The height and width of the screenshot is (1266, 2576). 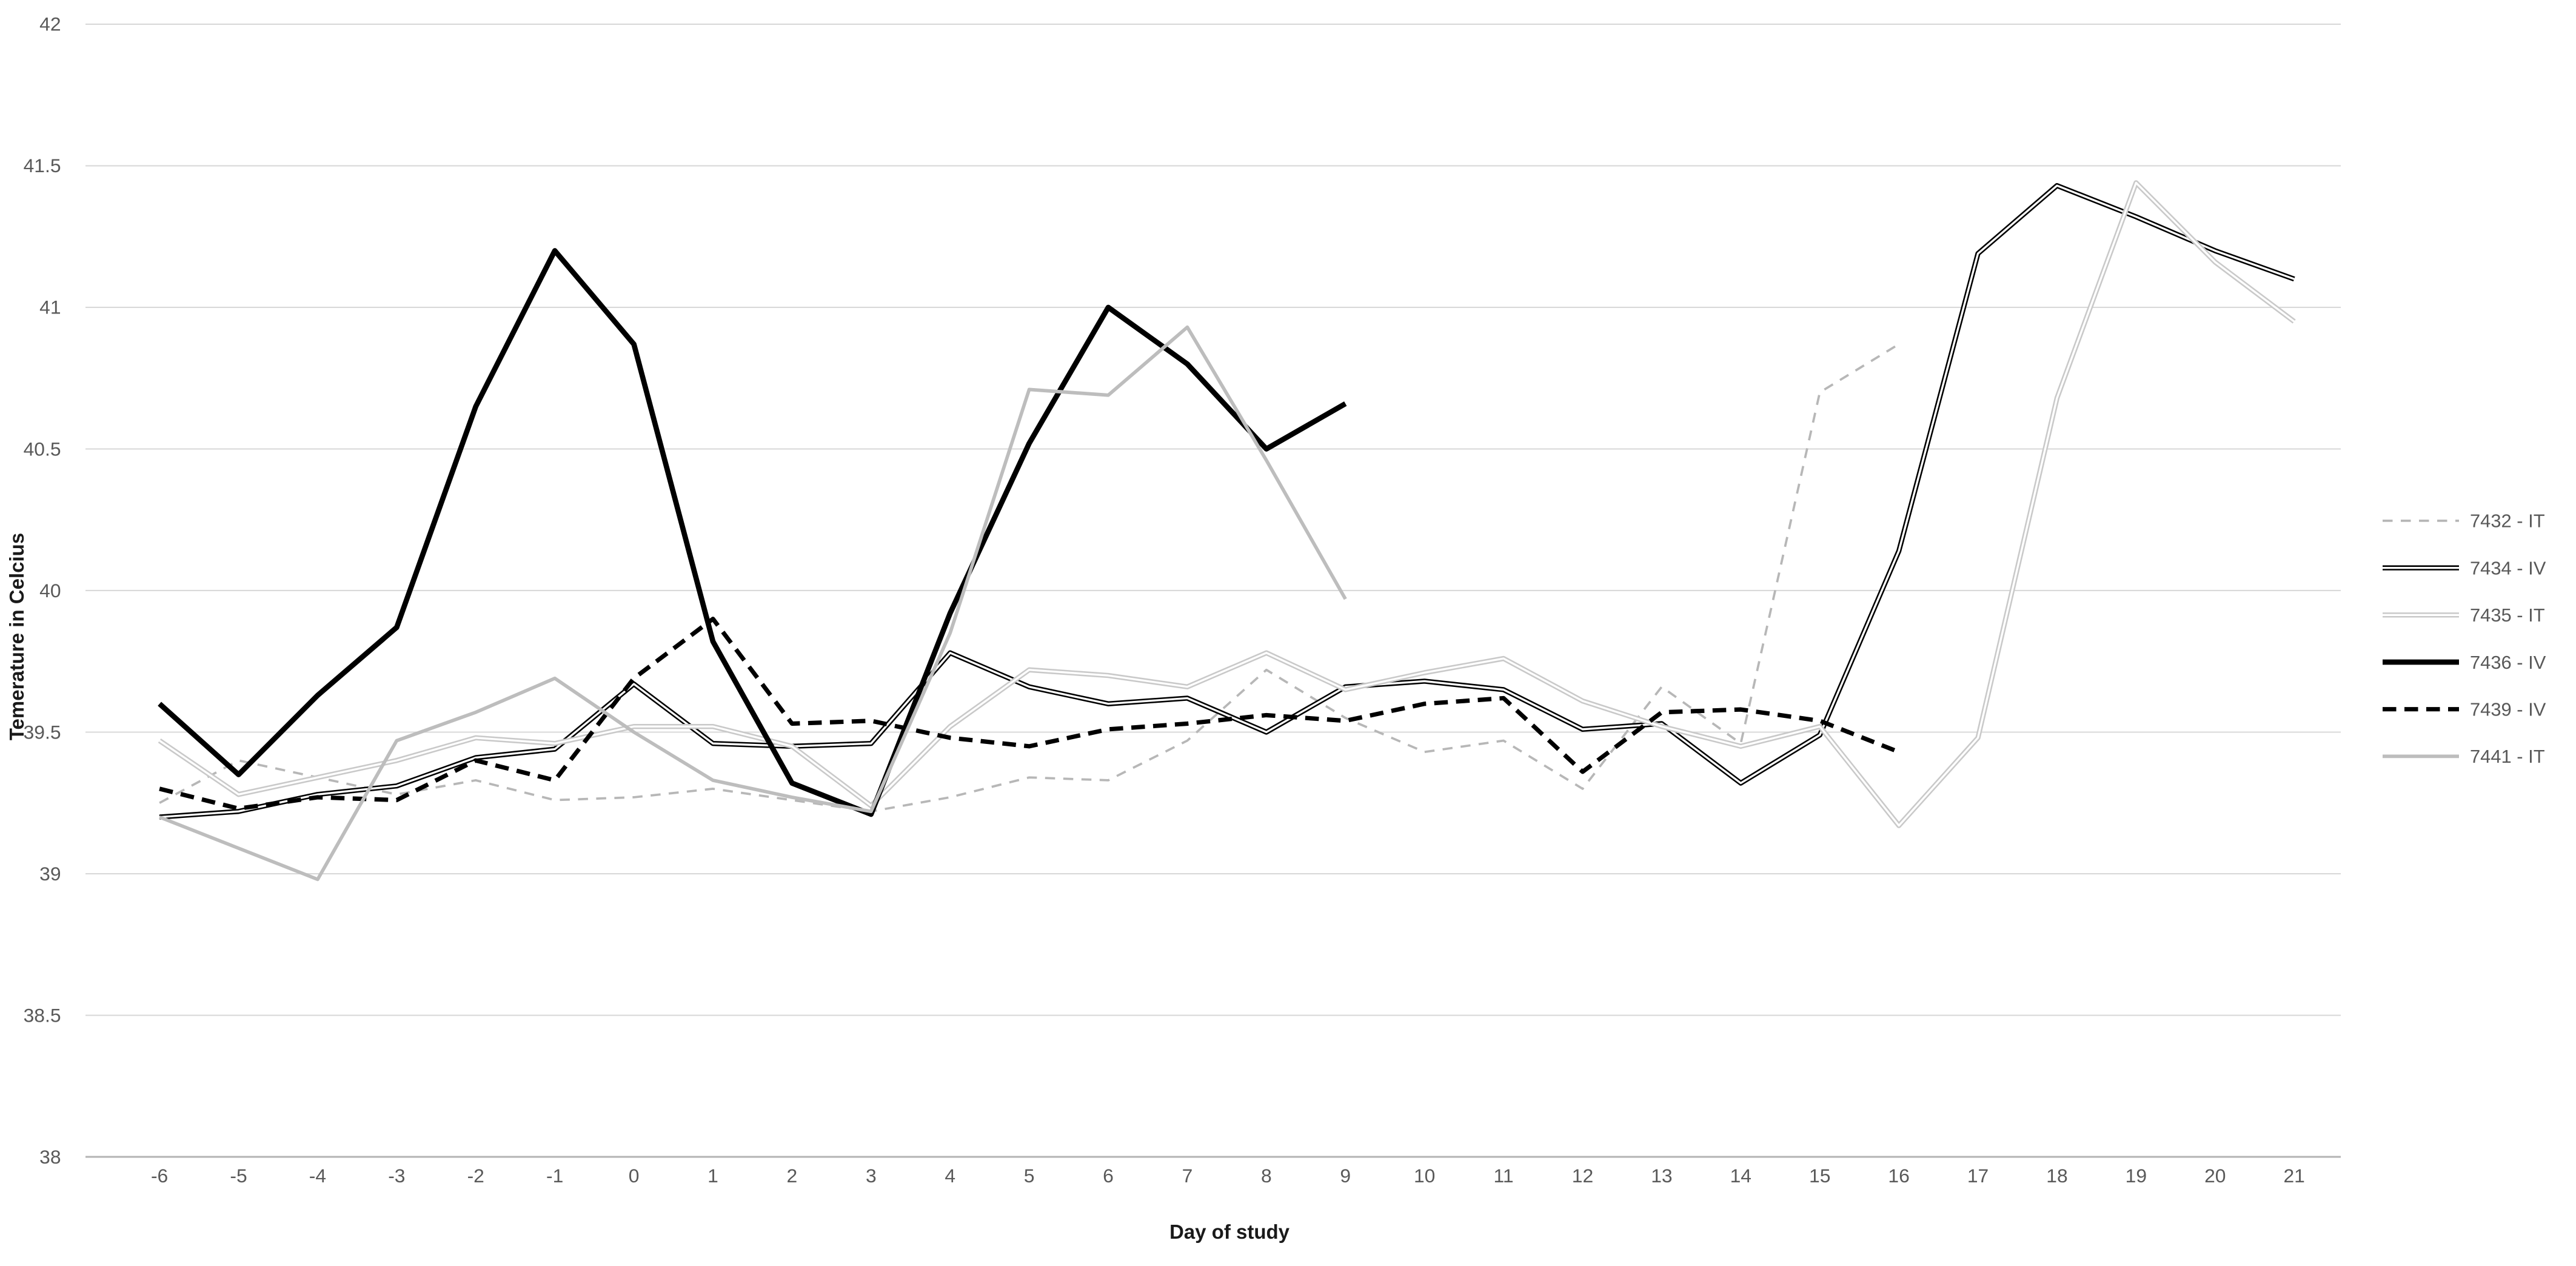 What do you see at coordinates (317, 1176) in the screenshot?
I see `x-tick-label--4: -4` at bounding box center [317, 1176].